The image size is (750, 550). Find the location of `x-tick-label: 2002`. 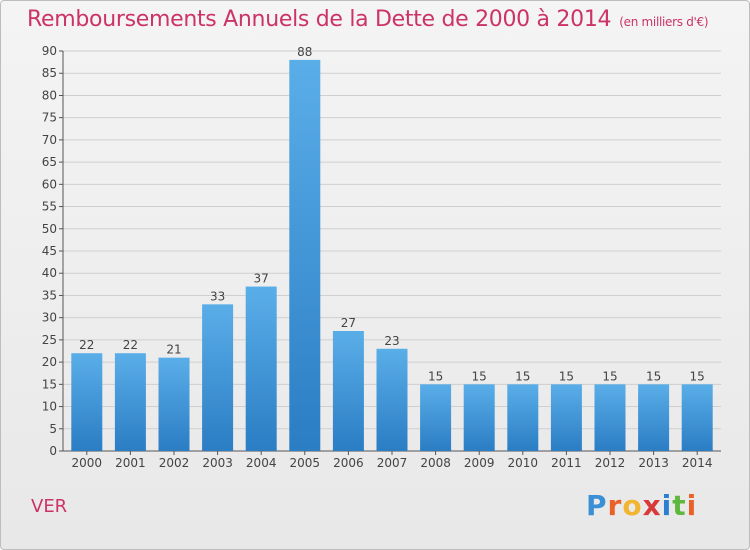

x-tick-label: 2002 is located at coordinates (174, 463).